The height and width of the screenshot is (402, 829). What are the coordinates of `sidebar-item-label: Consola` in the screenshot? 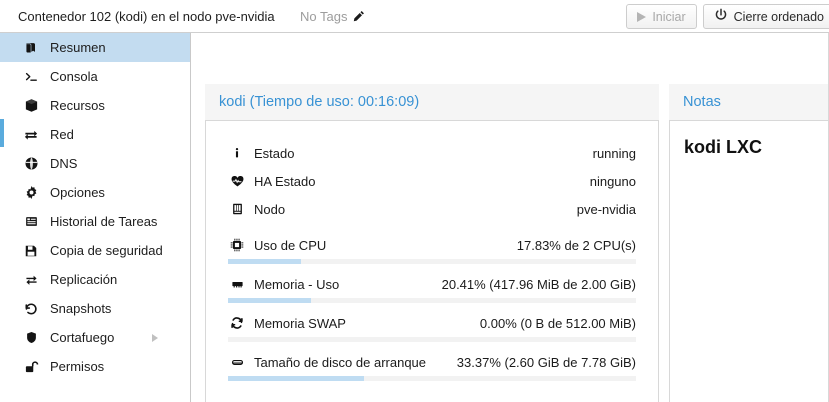 It's located at (74, 76).